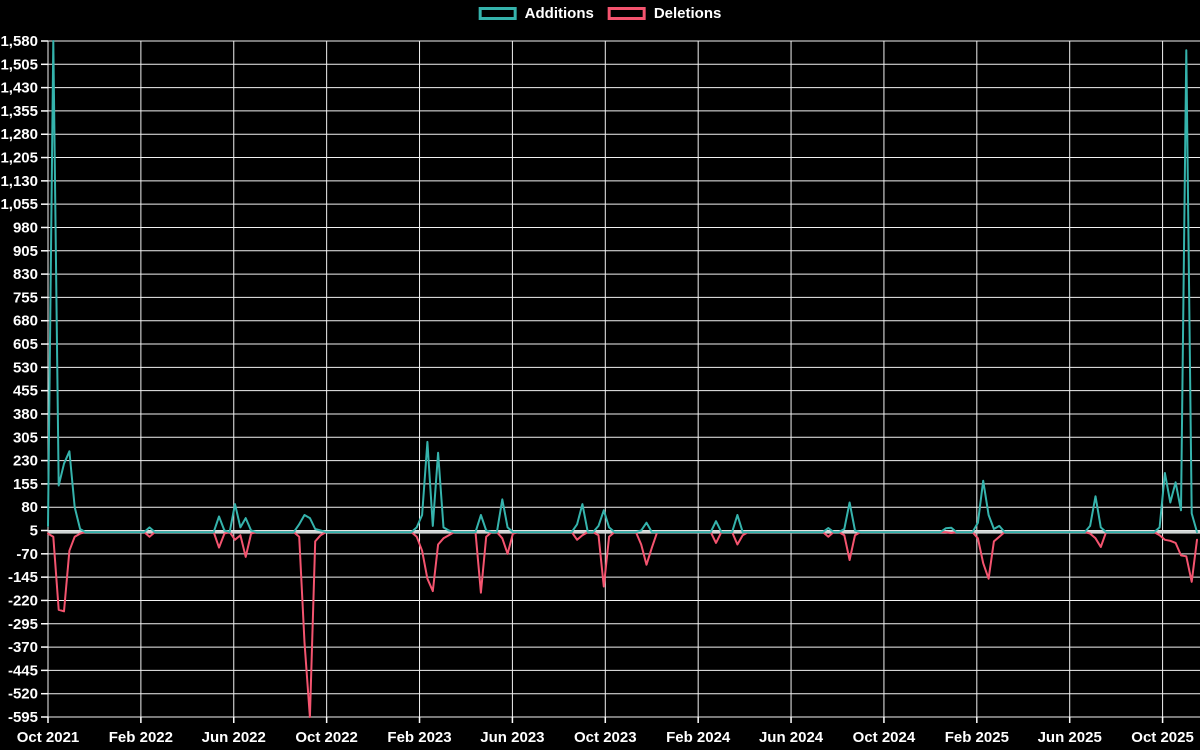 This screenshot has height=750, width=1200. What do you see at coordinates (25, 414) in the screenshot?
I see `y-tick-label: 380` at bounding box center [25, 414].